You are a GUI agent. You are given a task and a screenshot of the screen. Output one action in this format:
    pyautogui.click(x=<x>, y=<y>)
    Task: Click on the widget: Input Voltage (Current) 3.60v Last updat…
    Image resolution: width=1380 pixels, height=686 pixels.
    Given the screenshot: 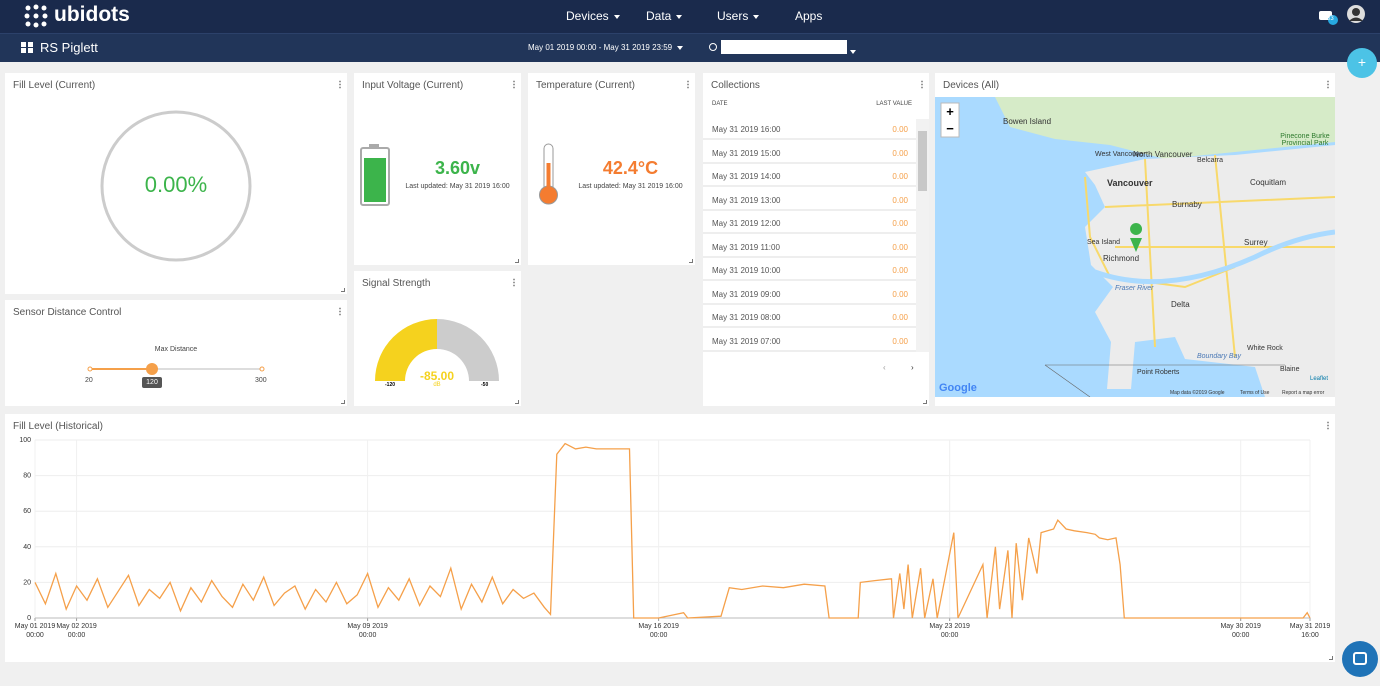 What is the action you would take?
    pyautogui.click(x=437, y=169)
    